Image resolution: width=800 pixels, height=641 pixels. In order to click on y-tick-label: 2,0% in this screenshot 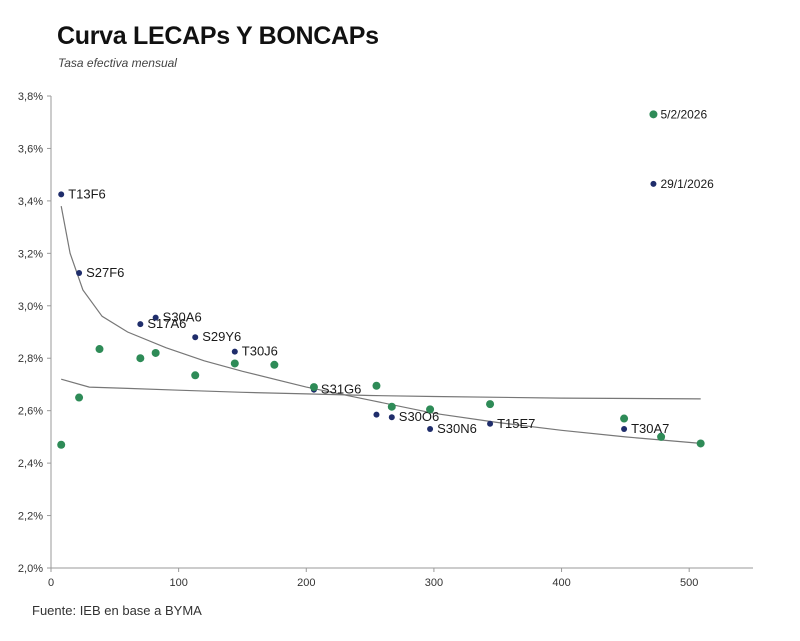, I will do `click(30, 569)`.